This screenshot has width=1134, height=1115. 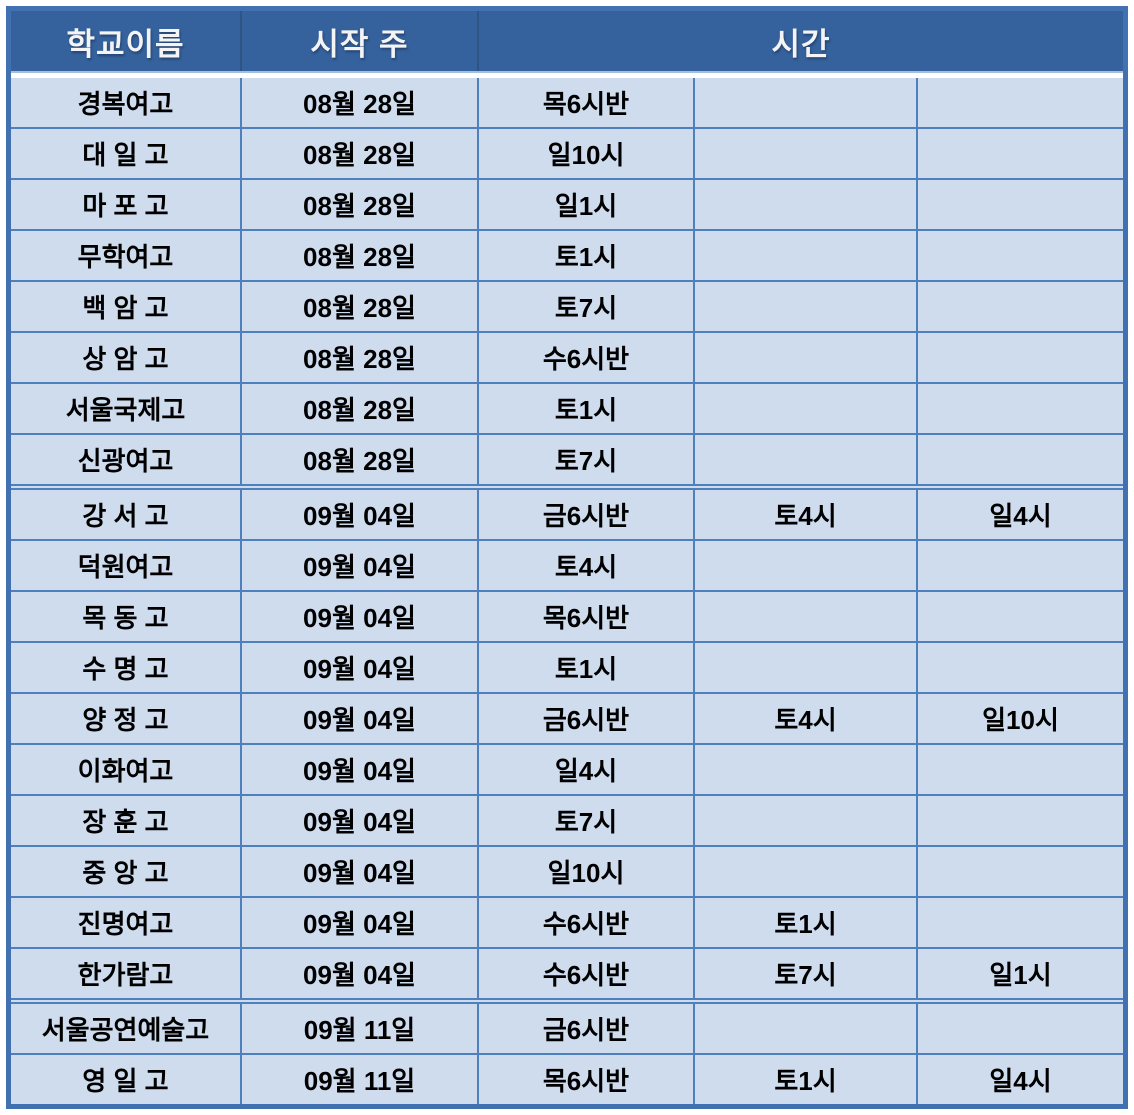 I want to click on table-row: 이화여고 09월 04일 일4시, so click(x=567, y=768).